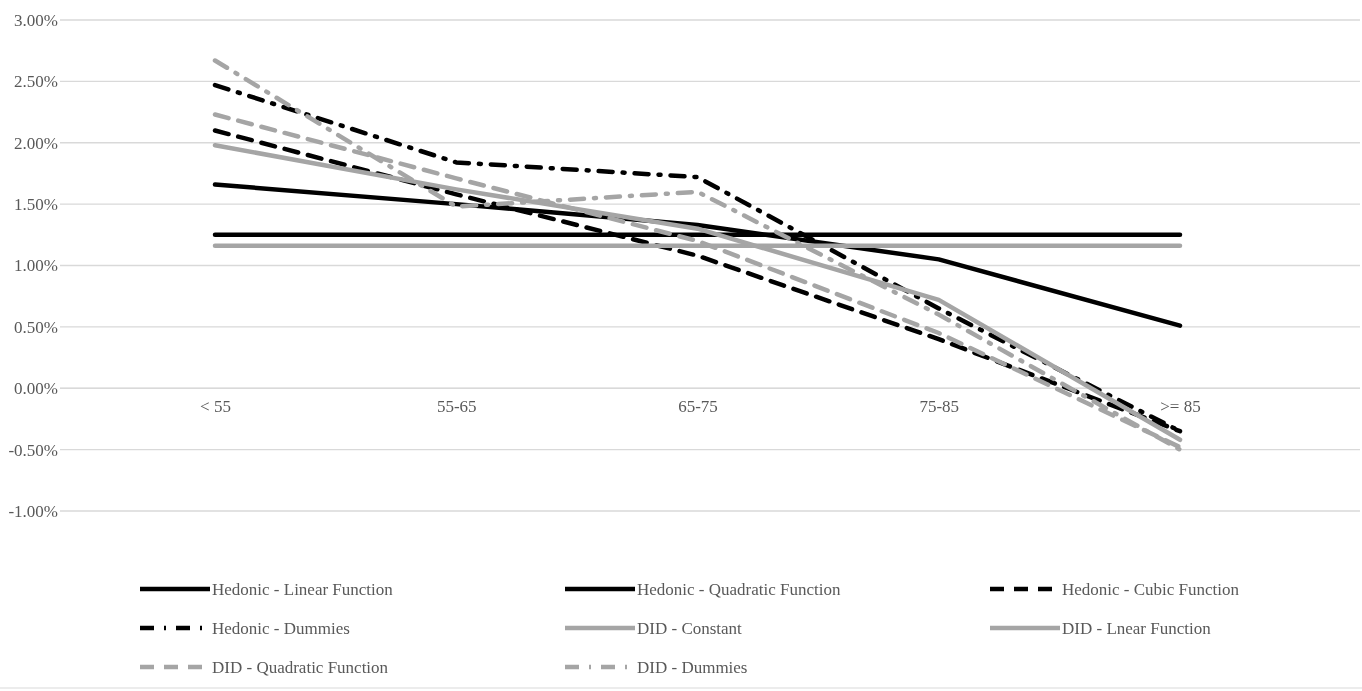  Describe the element at coordinates (698, 406) in the screenshot. I see `x-tick-label: 65-75` at that location.